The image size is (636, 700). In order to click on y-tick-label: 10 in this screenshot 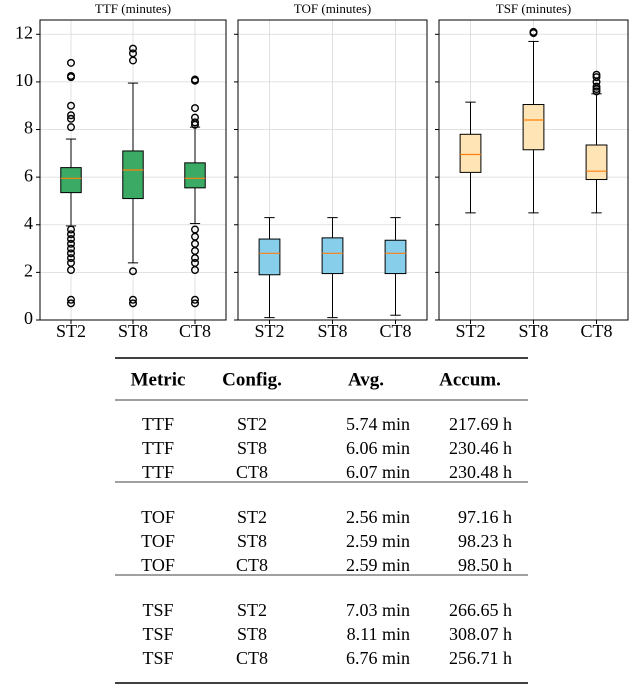, I will do `click(24, 80)`.